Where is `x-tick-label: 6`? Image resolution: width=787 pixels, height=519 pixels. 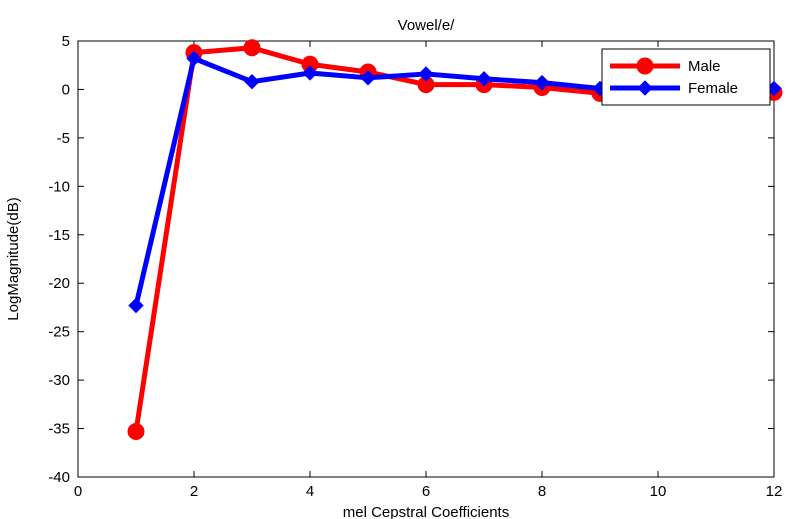
x-tick-label: 6 is located at coordinates (426, 491).